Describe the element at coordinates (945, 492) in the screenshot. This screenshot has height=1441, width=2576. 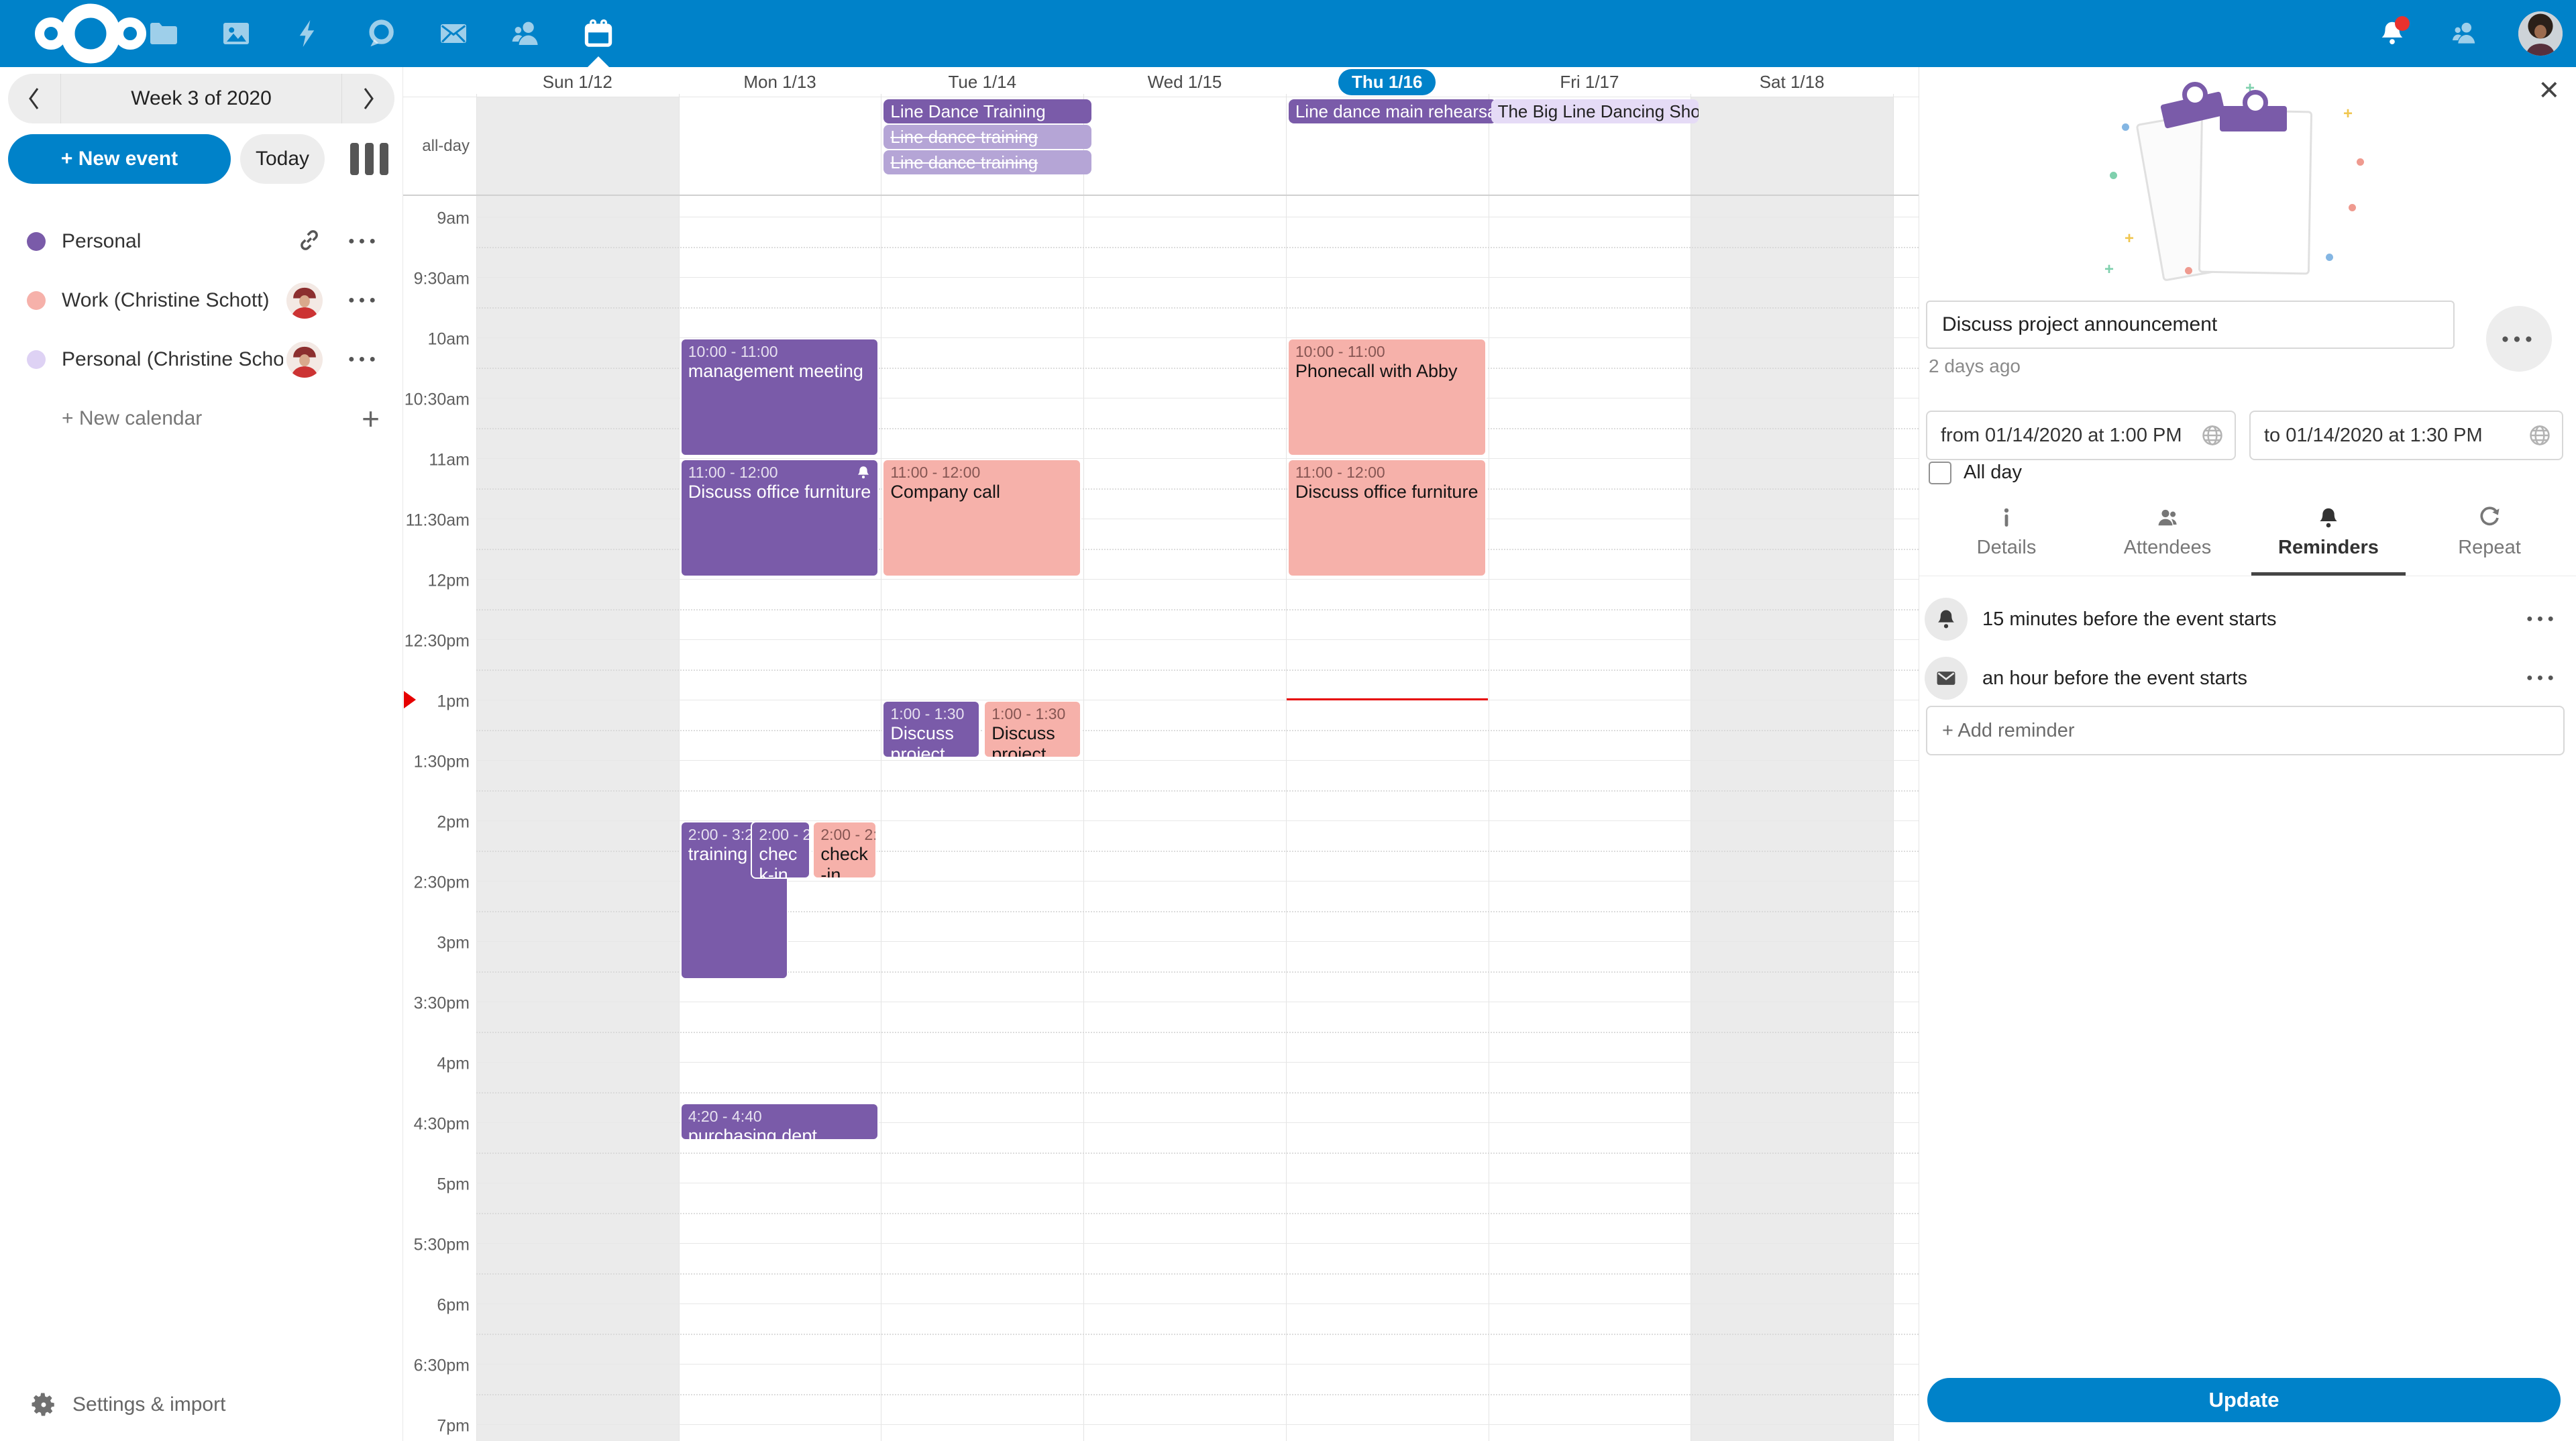
I see `event-title: Company call` at that location.